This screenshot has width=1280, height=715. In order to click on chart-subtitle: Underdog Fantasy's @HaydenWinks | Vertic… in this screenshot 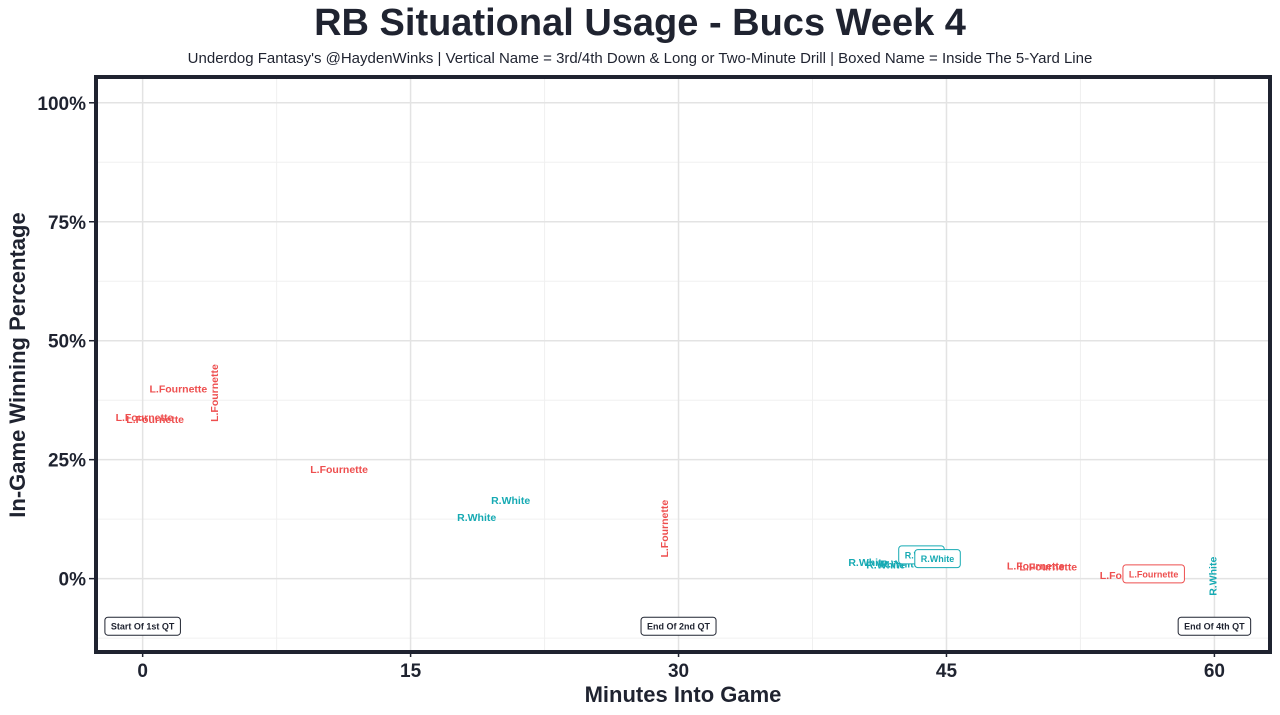, I will do `click(640, 58)`.